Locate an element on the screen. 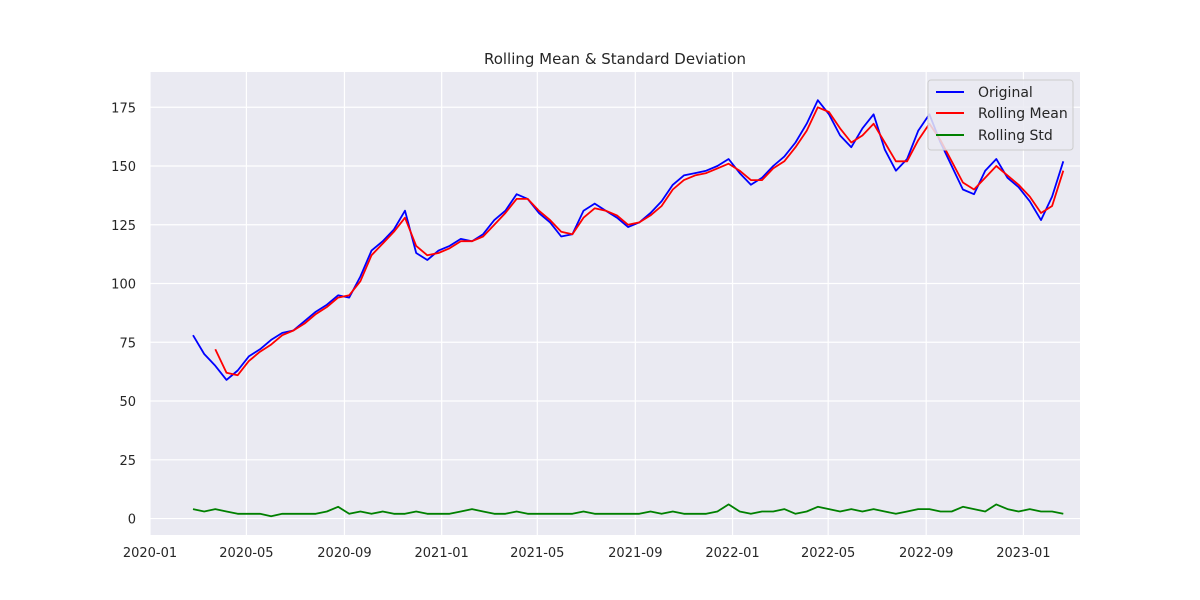 This screenshot has width=1200, height=600. legend-label-rolling-std: Rolling Std is located at coordinates (1015, 136).